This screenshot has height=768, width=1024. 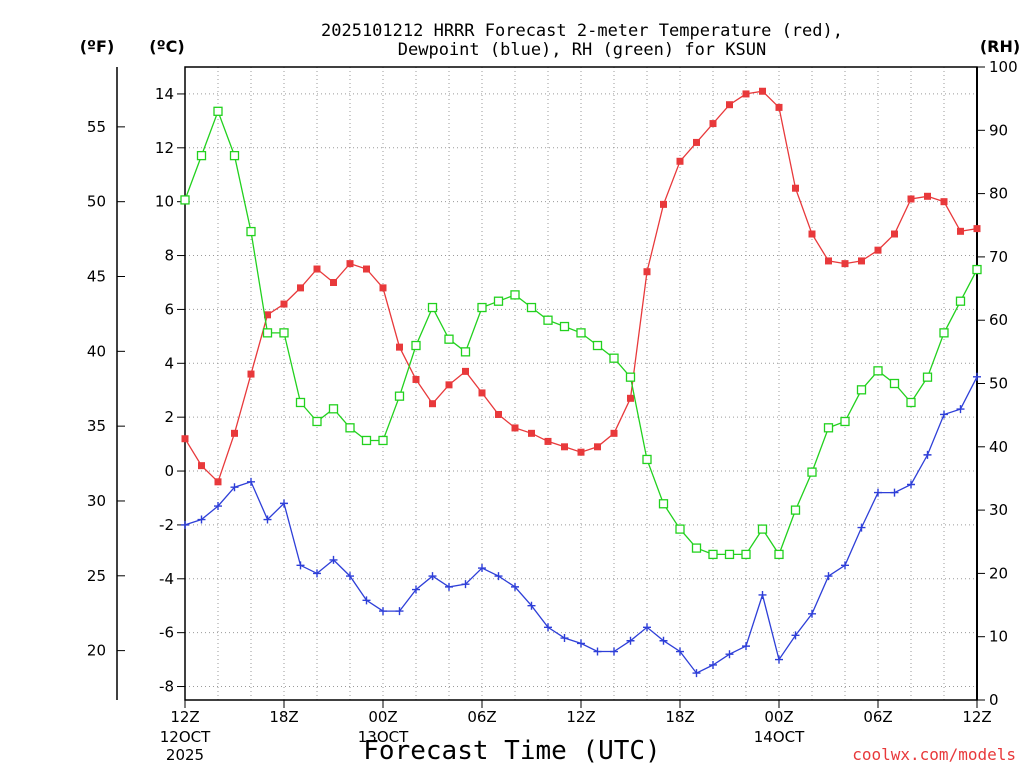 I want to click on x-axis-label: Forecast Time (UTC), so click(x=511, y=751).